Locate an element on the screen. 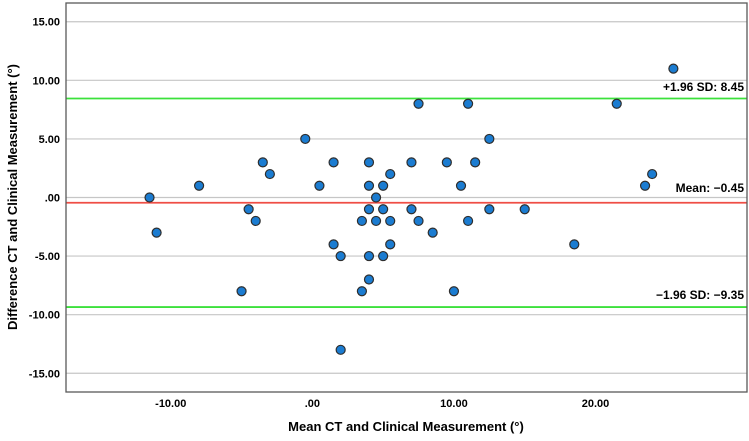  x-tick-label: -10.00 is located at coordinates (170, 404).